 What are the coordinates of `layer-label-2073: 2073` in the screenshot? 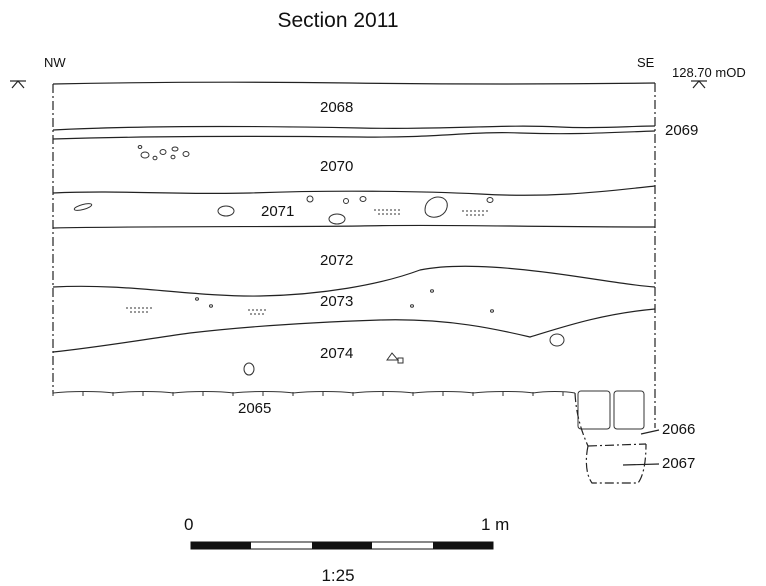 It's located at (336, 301).